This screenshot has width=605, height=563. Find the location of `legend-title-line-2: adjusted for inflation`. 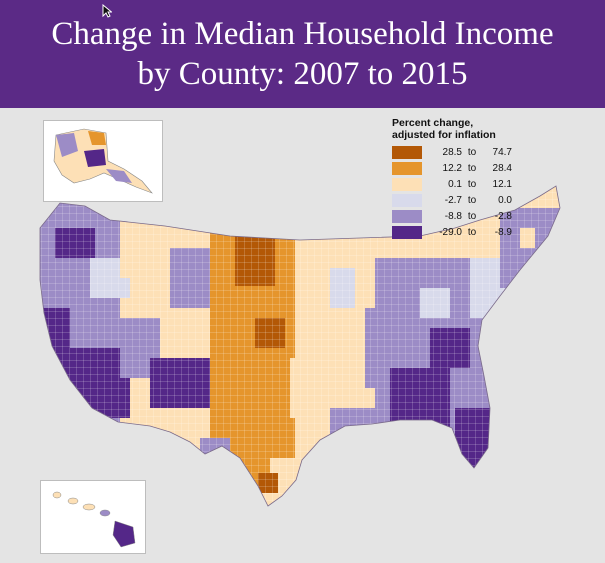

legend-title-line-2: adjusted for inflation is located at coordinates (444, 135).